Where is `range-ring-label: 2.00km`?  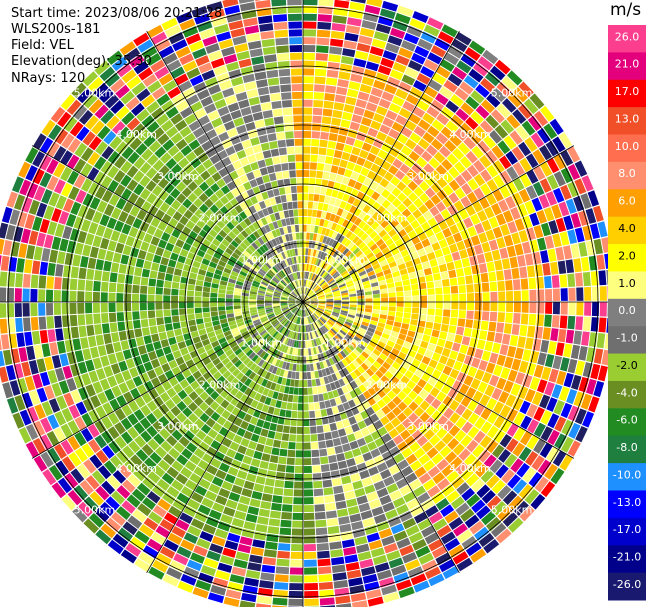
range-ring-label: 2.00km is located at coordinates (220, 384).